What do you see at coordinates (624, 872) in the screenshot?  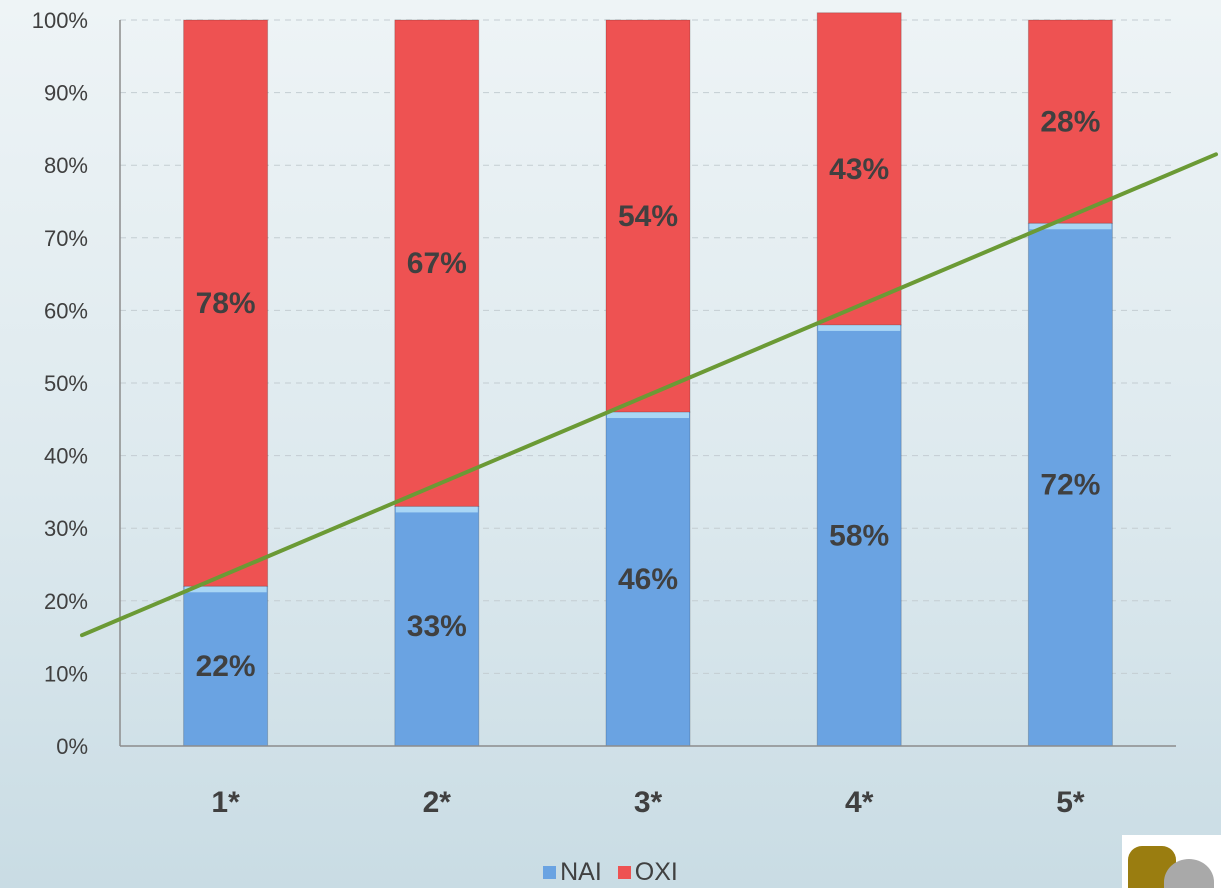 I see `legend-swatch-oxi` at bounding box center [624, 872].